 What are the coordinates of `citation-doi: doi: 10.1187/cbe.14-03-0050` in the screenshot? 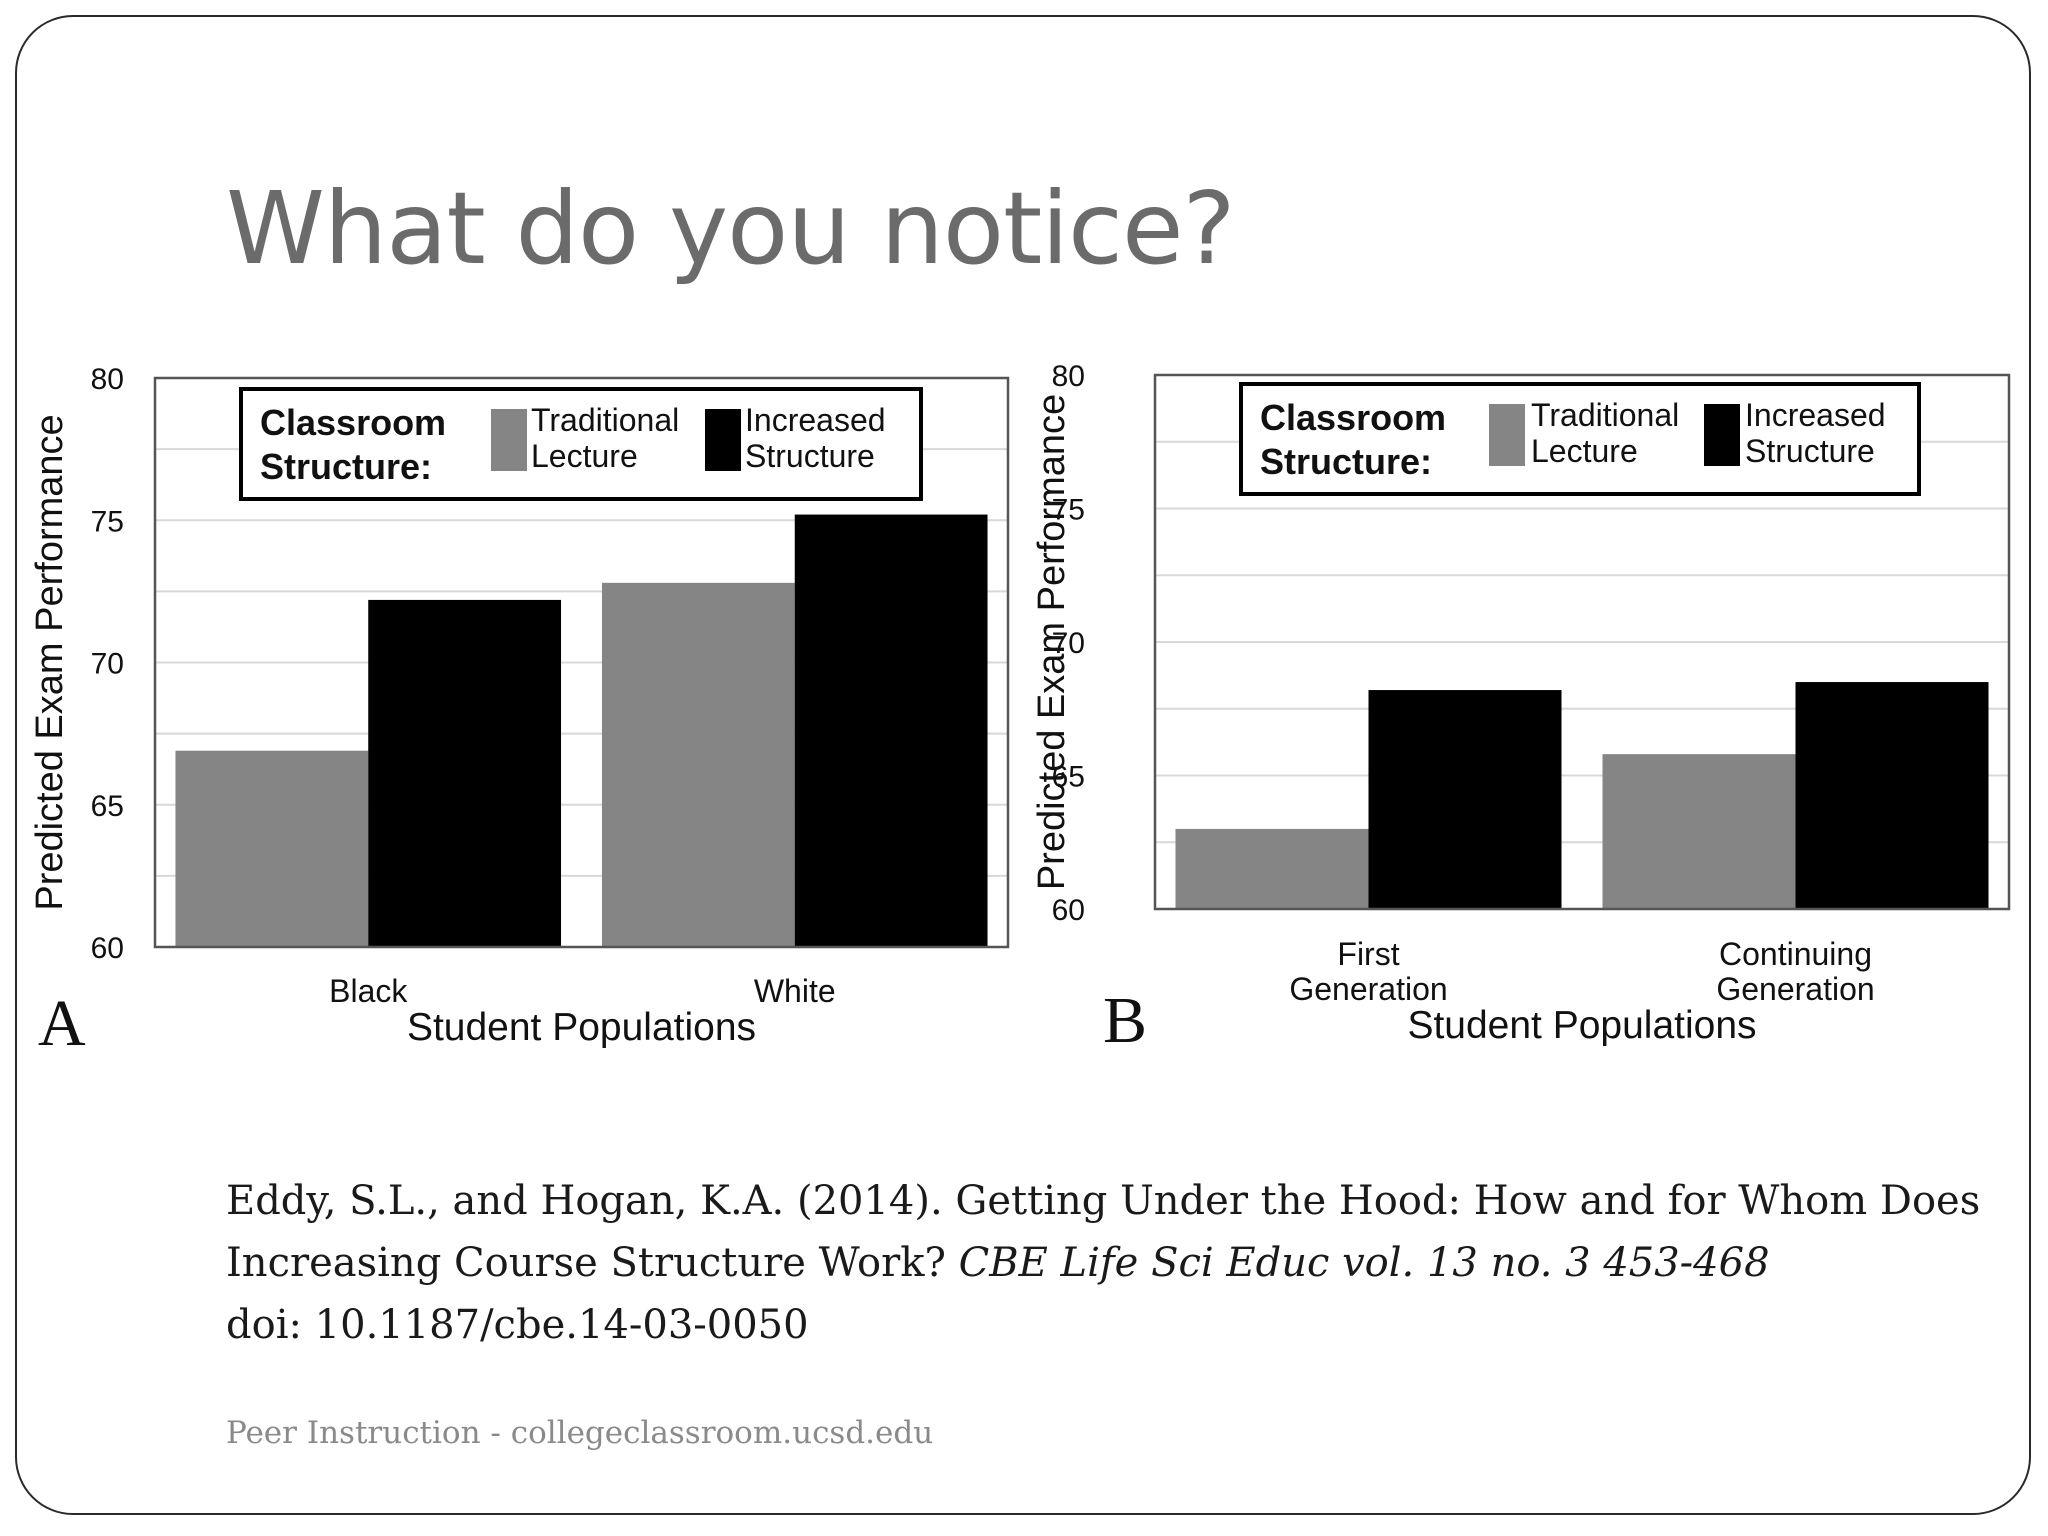 It's located at (517, 1325).